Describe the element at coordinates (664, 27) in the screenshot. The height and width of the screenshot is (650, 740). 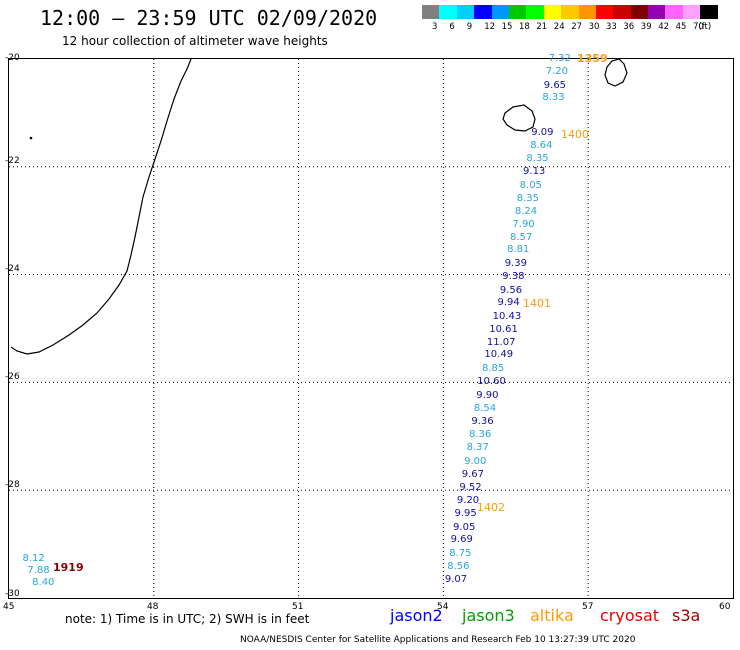
I see `legend-label: 42` at that location.